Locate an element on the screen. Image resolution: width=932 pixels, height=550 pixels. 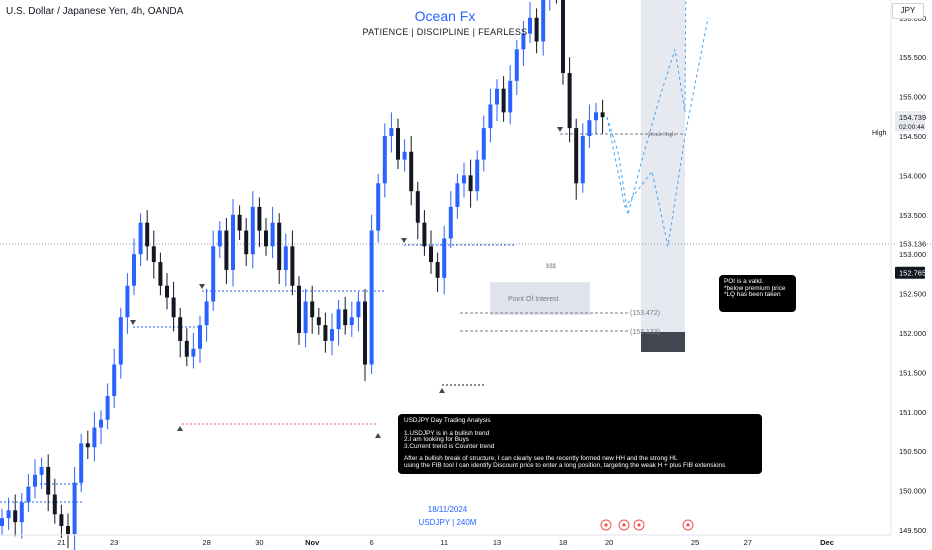
analysis-line: 3.Current trend is Counter trend is located at coordinates (449, 446).